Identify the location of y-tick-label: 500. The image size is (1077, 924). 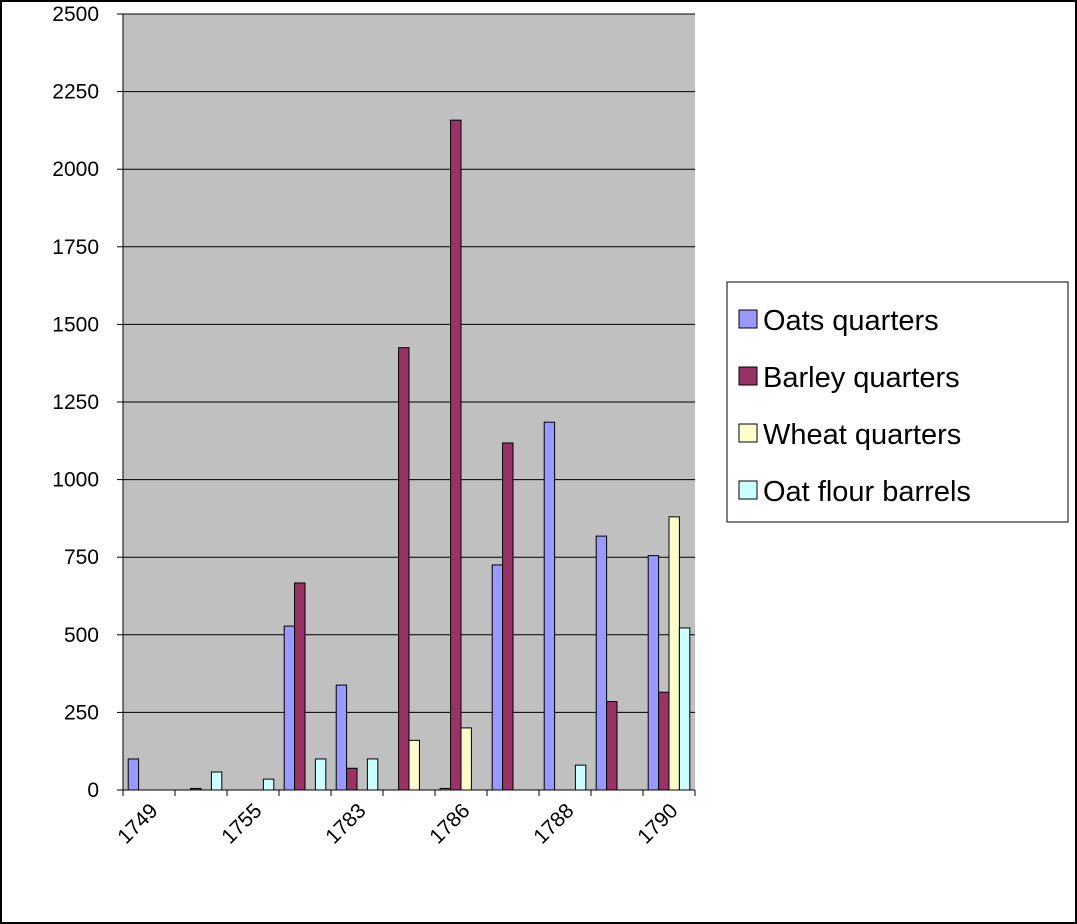
(81, 635).